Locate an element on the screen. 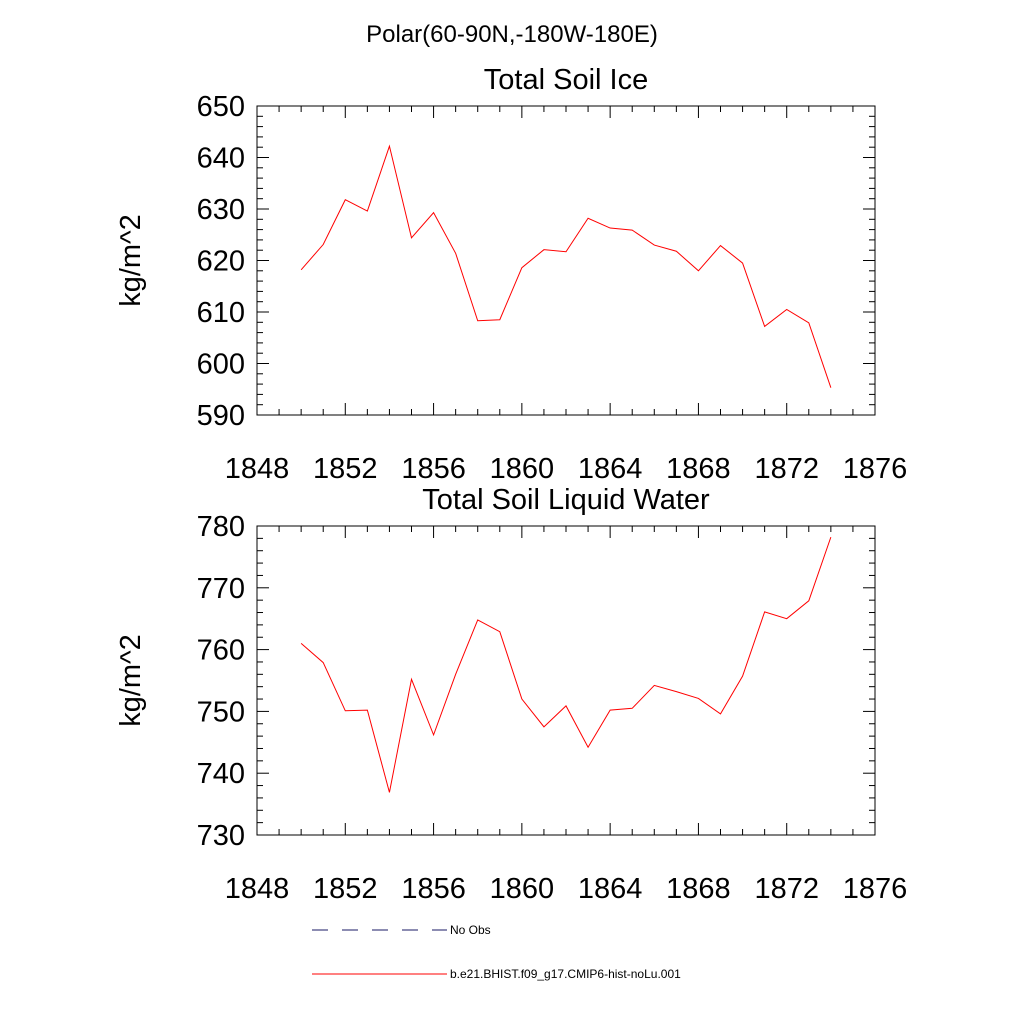 The width and height of the screenshot is (1024, 1024). y-tick-label: 650 is located at coordinates (221, 107).